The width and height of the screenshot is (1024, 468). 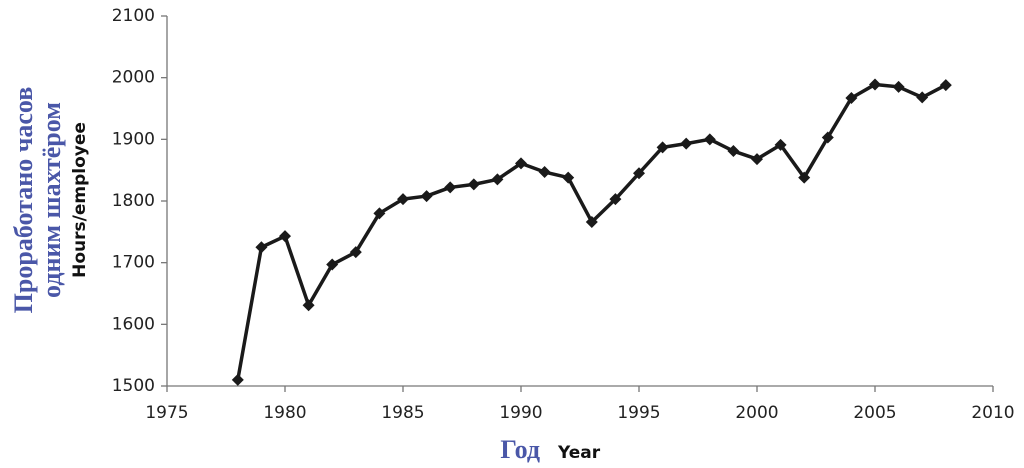 I want to click on x-tick-label: 1995, so click(x=638, y=413).